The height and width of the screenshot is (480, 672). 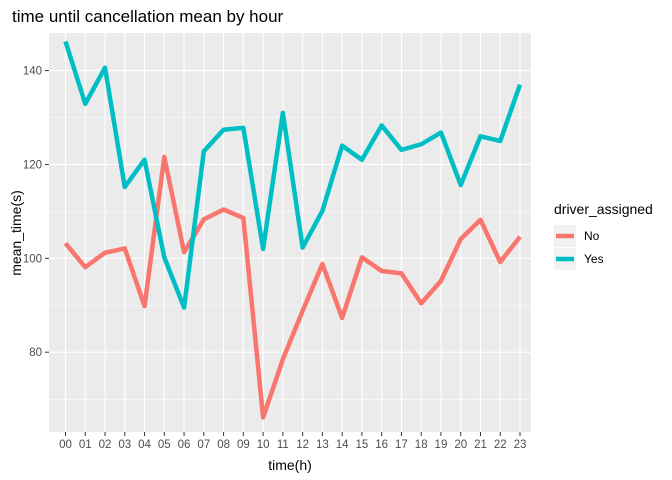 I want to click on x-tick-label: 21, so click(x=480, y=445).